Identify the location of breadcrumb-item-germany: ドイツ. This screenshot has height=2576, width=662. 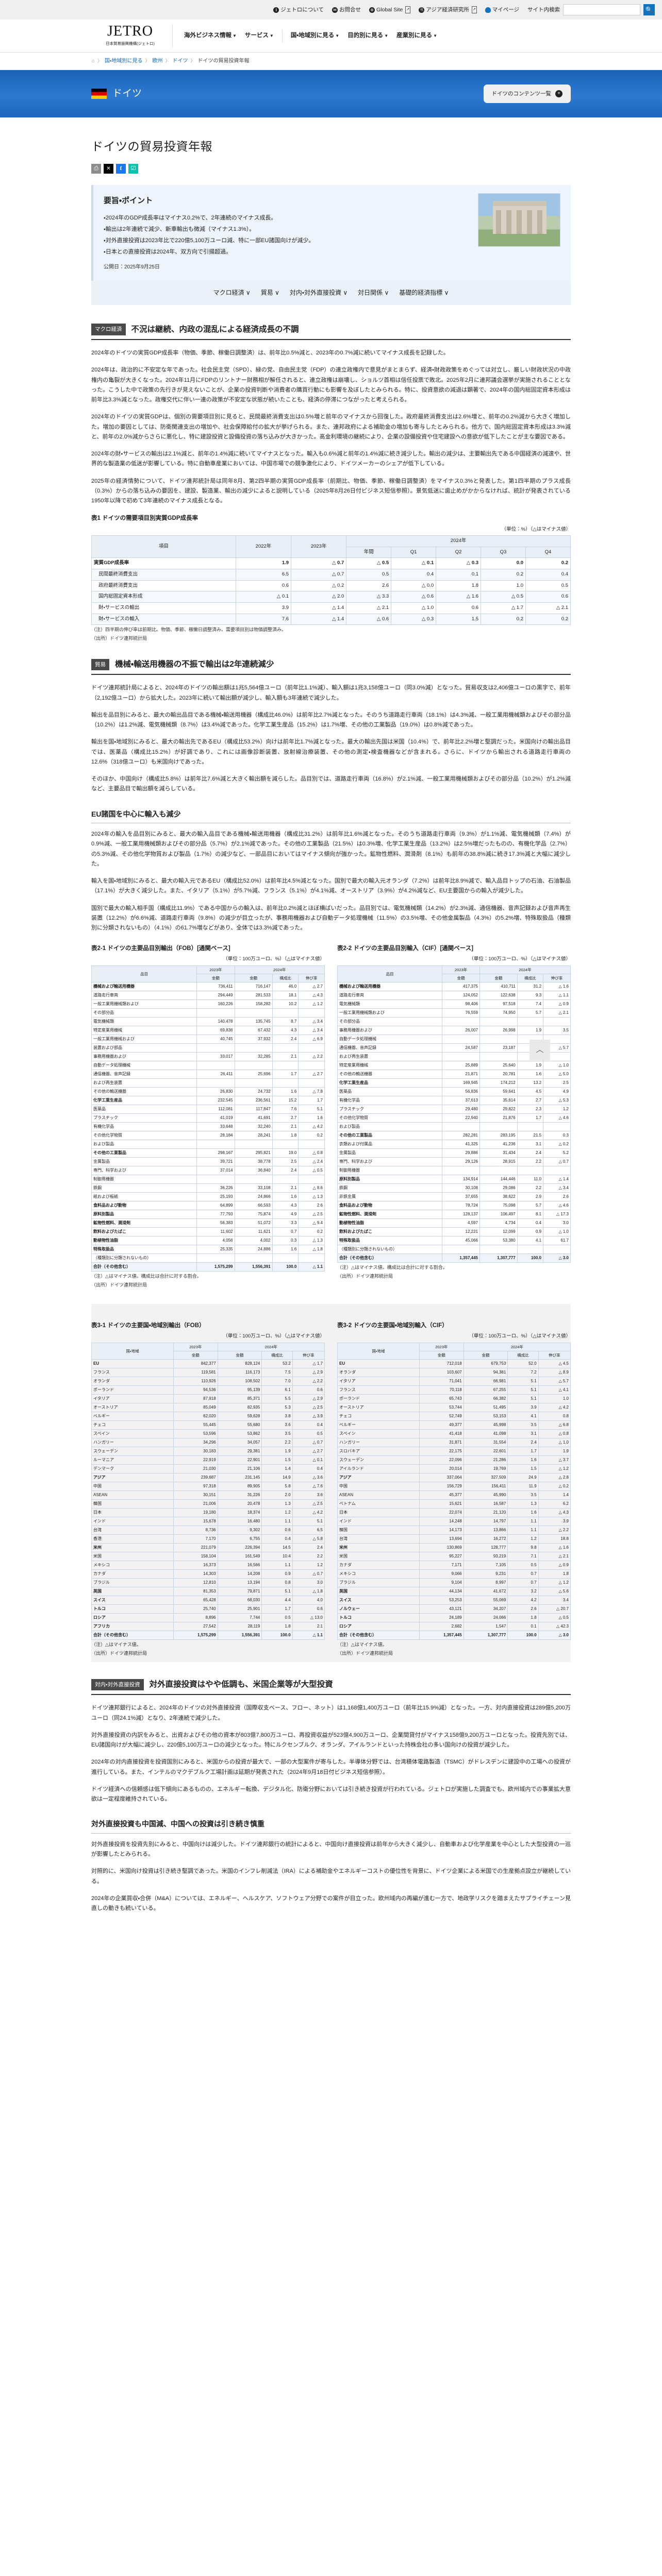
(180, 61).